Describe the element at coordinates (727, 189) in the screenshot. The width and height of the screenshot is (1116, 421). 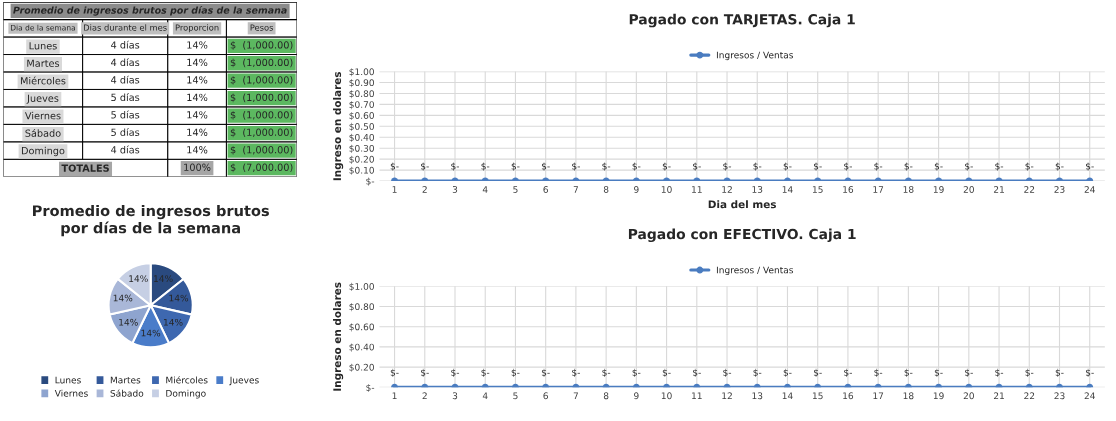
I see `x-tick-label: 12` at that location.